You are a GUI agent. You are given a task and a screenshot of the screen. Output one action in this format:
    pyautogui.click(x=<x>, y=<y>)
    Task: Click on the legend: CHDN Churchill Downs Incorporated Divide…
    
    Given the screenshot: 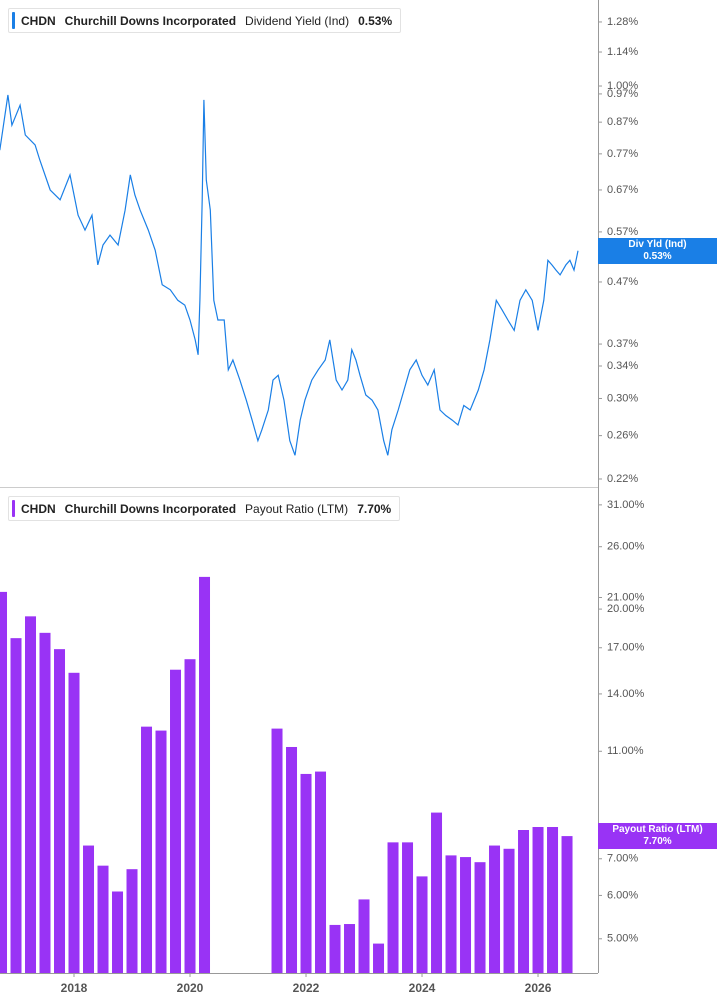 What is the action you would take?
    pyautogui.click(x=205, y=20)
    